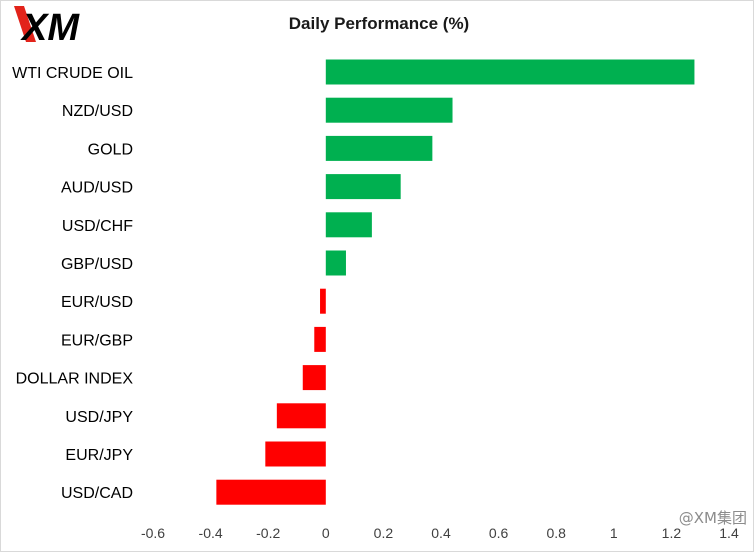 This screenshot has width=754, height=552. What do you see at coordinates (271, 492) in the screenshot?
I see `bar-usd-cad` at bounding box center [271, 492].